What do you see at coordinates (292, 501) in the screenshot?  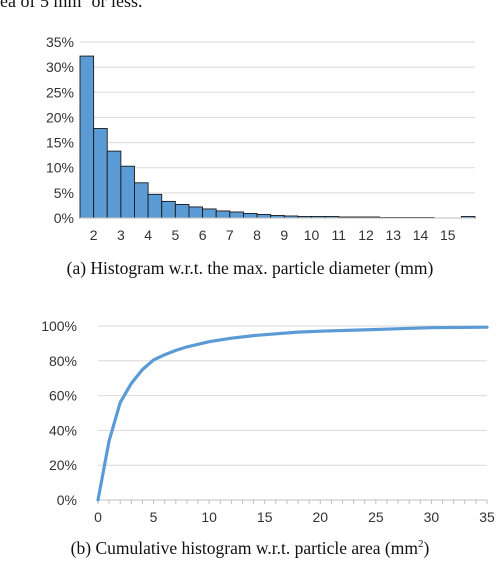 I see `cumulative-axes` at bounding box center [292, 501].